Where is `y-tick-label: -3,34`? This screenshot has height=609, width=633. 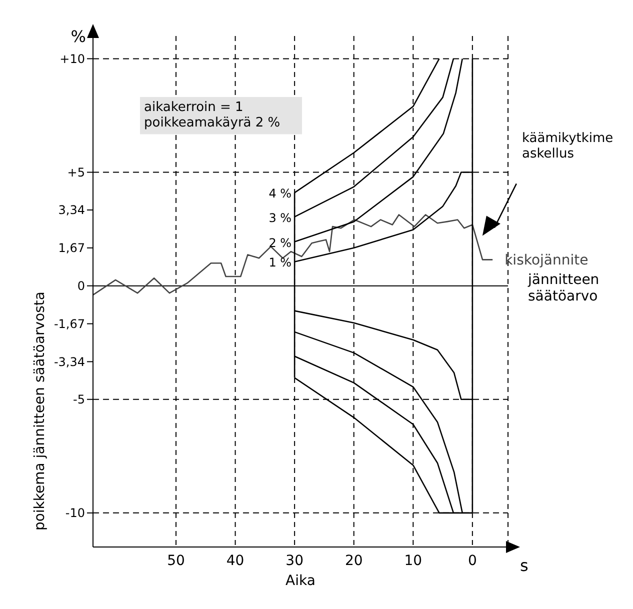 y-tick-label: -3,34 is located at coordinates (69, 361).